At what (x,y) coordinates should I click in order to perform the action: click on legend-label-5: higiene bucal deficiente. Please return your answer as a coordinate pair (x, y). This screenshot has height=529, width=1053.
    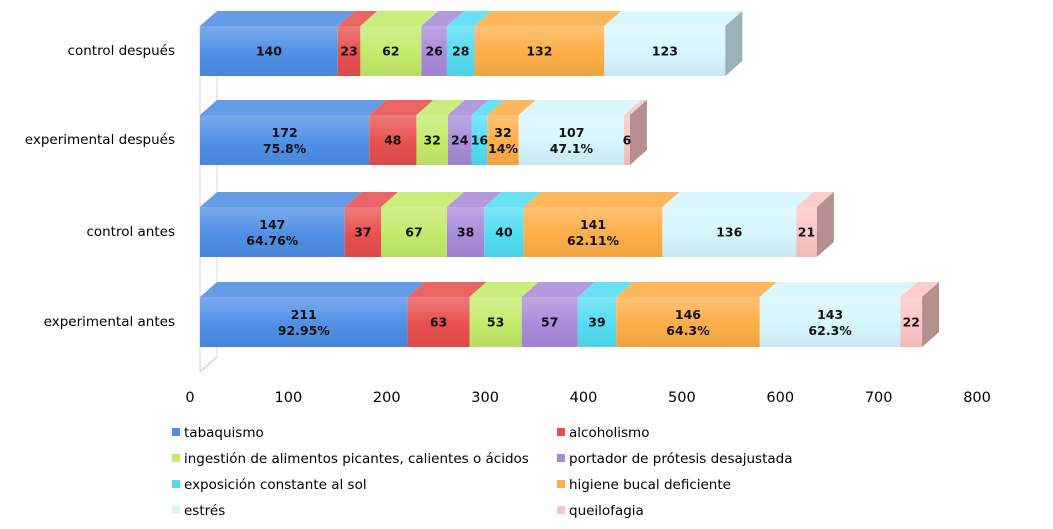
    Looking at the image, I should click on (650, 485).